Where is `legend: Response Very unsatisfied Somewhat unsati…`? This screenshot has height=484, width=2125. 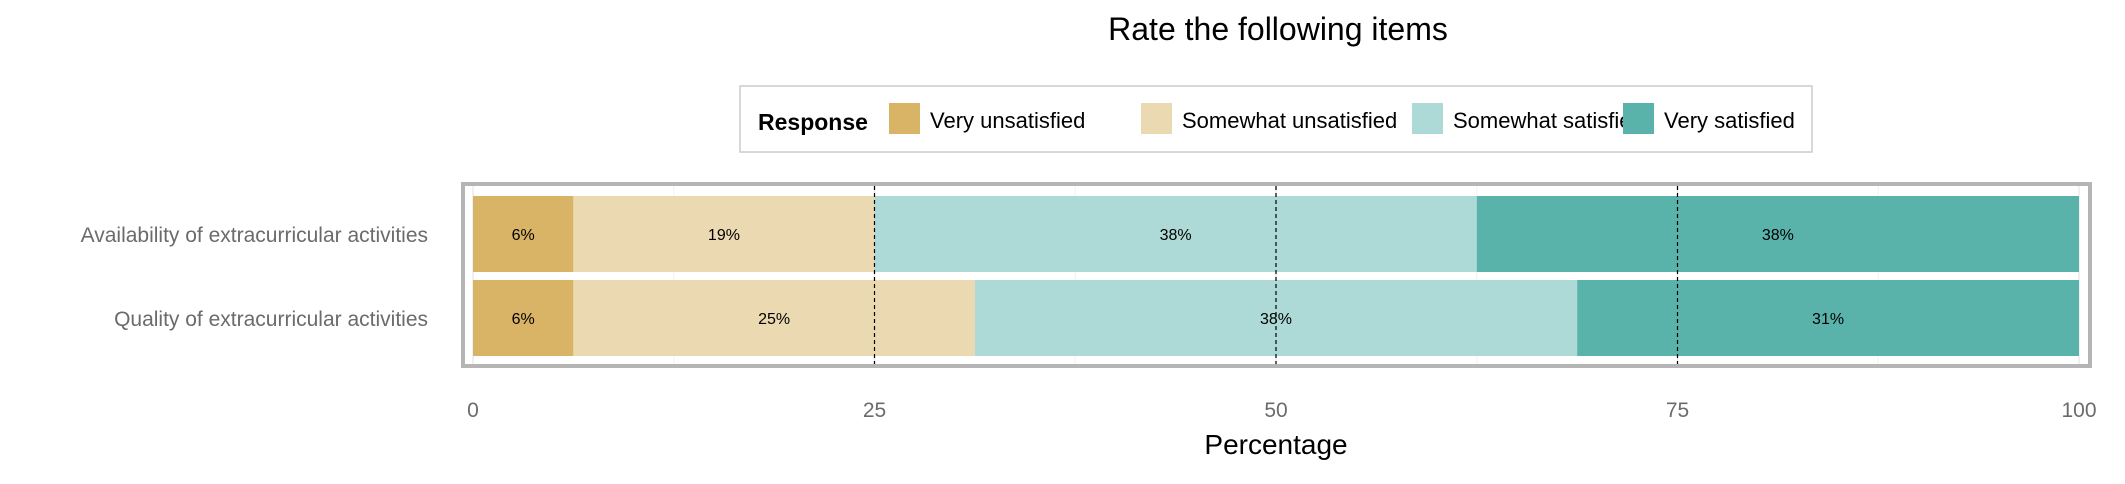 legend: Response Very unsatisfied Somewhat unsati… is located at coordinates (1276, 119).